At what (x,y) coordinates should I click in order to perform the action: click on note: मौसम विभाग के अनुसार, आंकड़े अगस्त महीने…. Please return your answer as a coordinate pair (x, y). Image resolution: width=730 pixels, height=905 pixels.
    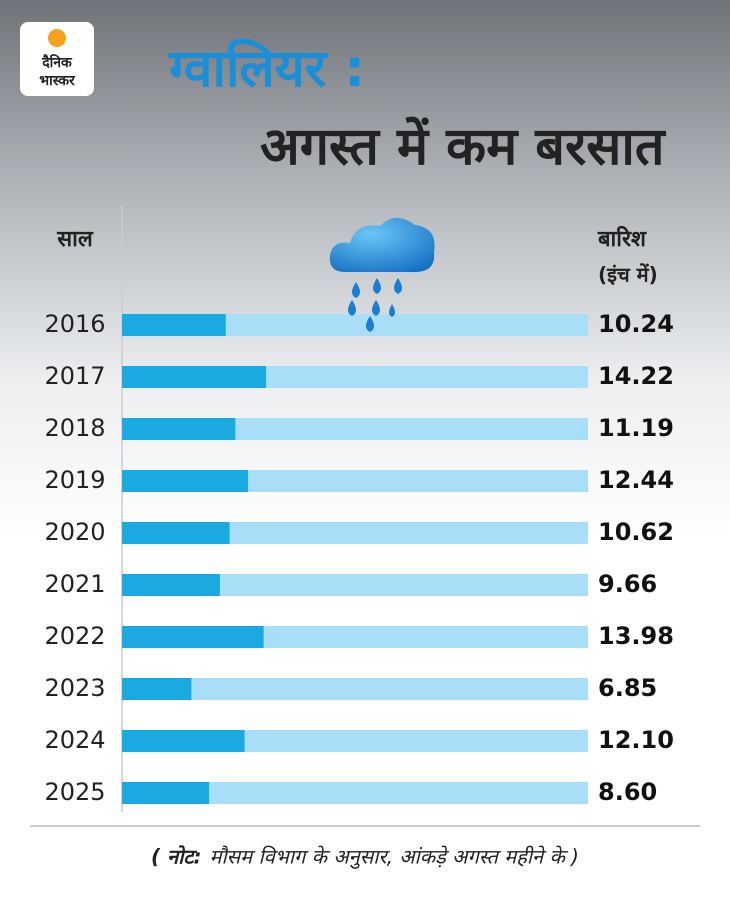
    Looking at the image, I should click on (394, 857).